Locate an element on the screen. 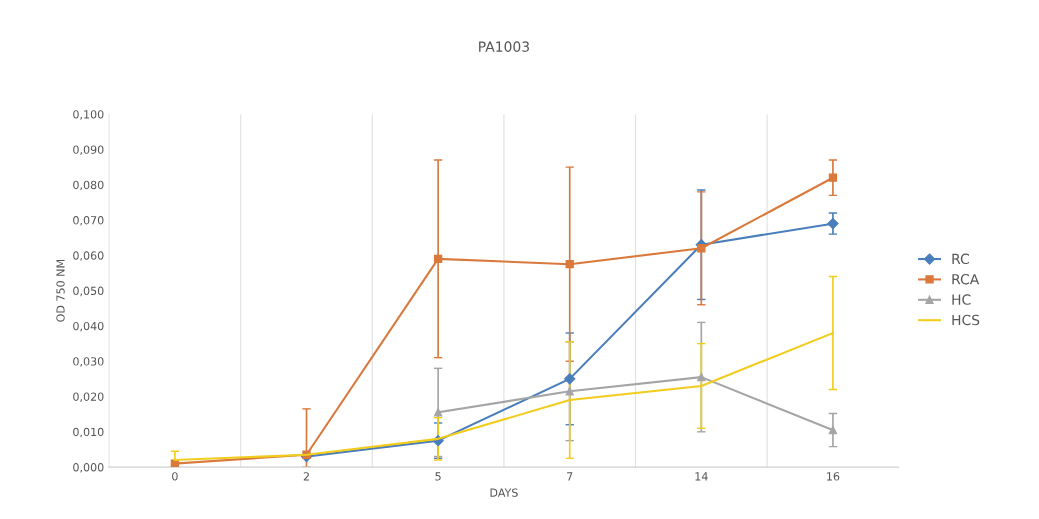  x-tick-label: 7 is located at coordinates (570, 476).